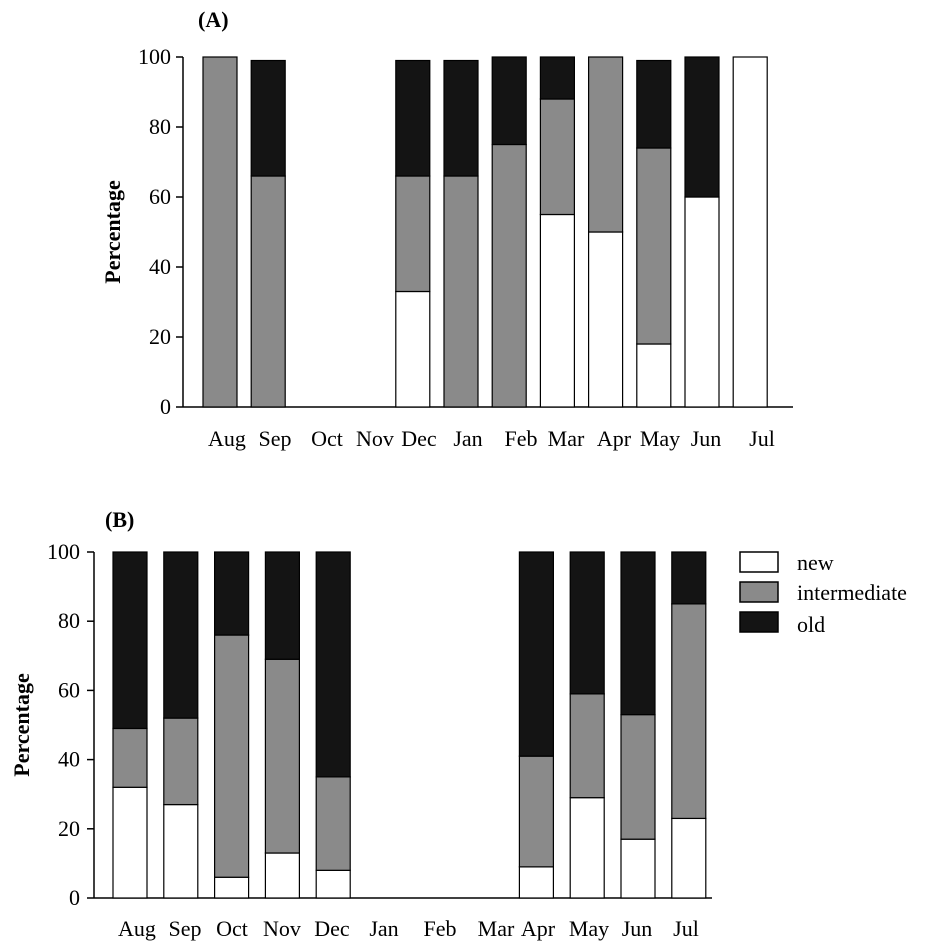 The width and height of the screenshot is (949, 945). What do you see at coordinates (375, 438) in the screenshot?
I see `panel-a-x-tick-label: Nov` at bounding box center [375, 438].